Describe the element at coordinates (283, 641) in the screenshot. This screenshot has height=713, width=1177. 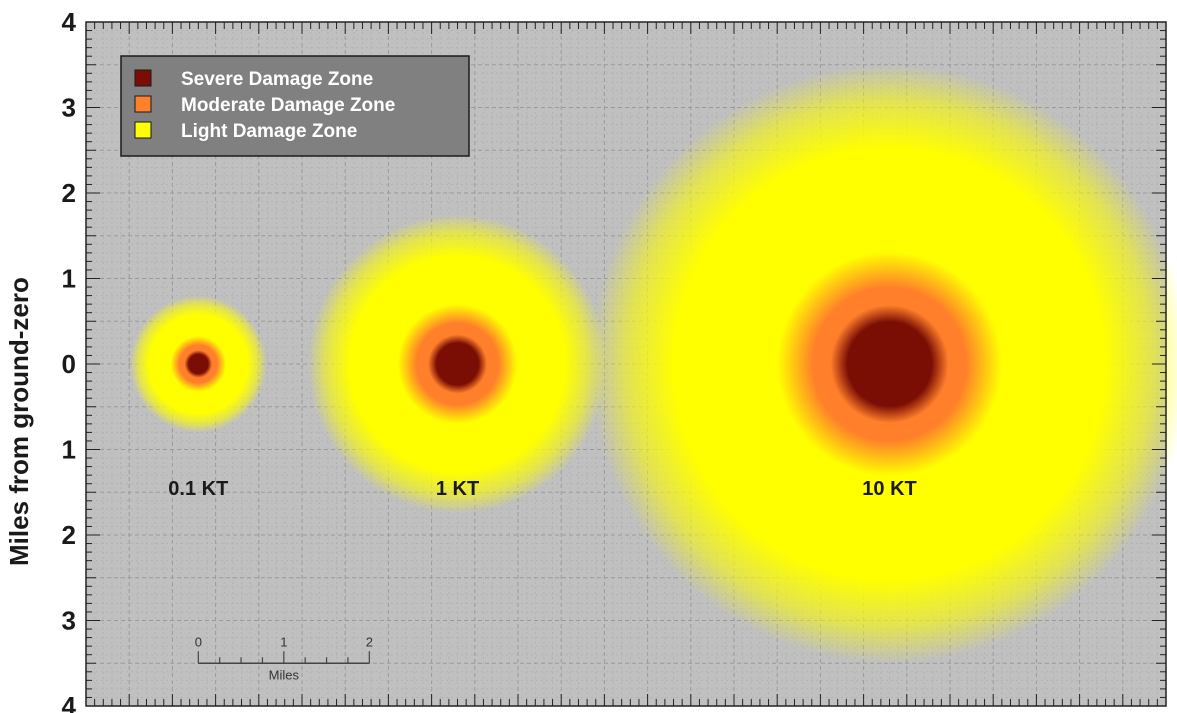
I see `scale-bar-tick-label: 1` at that location.